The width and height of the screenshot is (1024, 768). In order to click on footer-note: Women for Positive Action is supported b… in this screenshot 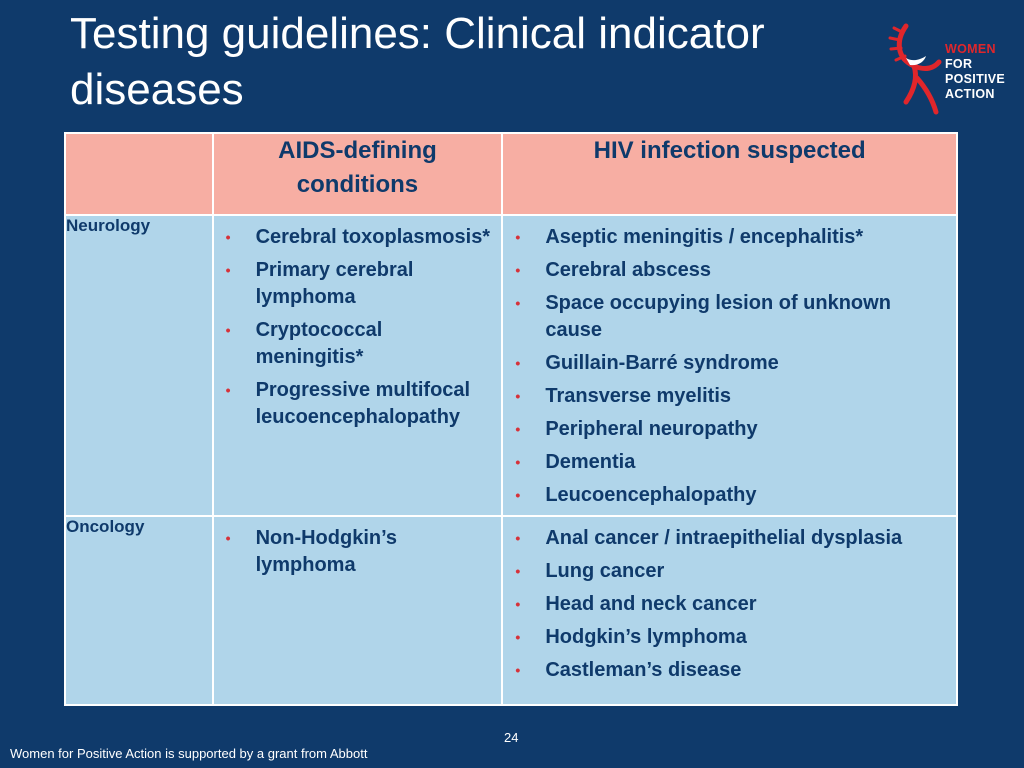, I will do `click(189, 753)`.